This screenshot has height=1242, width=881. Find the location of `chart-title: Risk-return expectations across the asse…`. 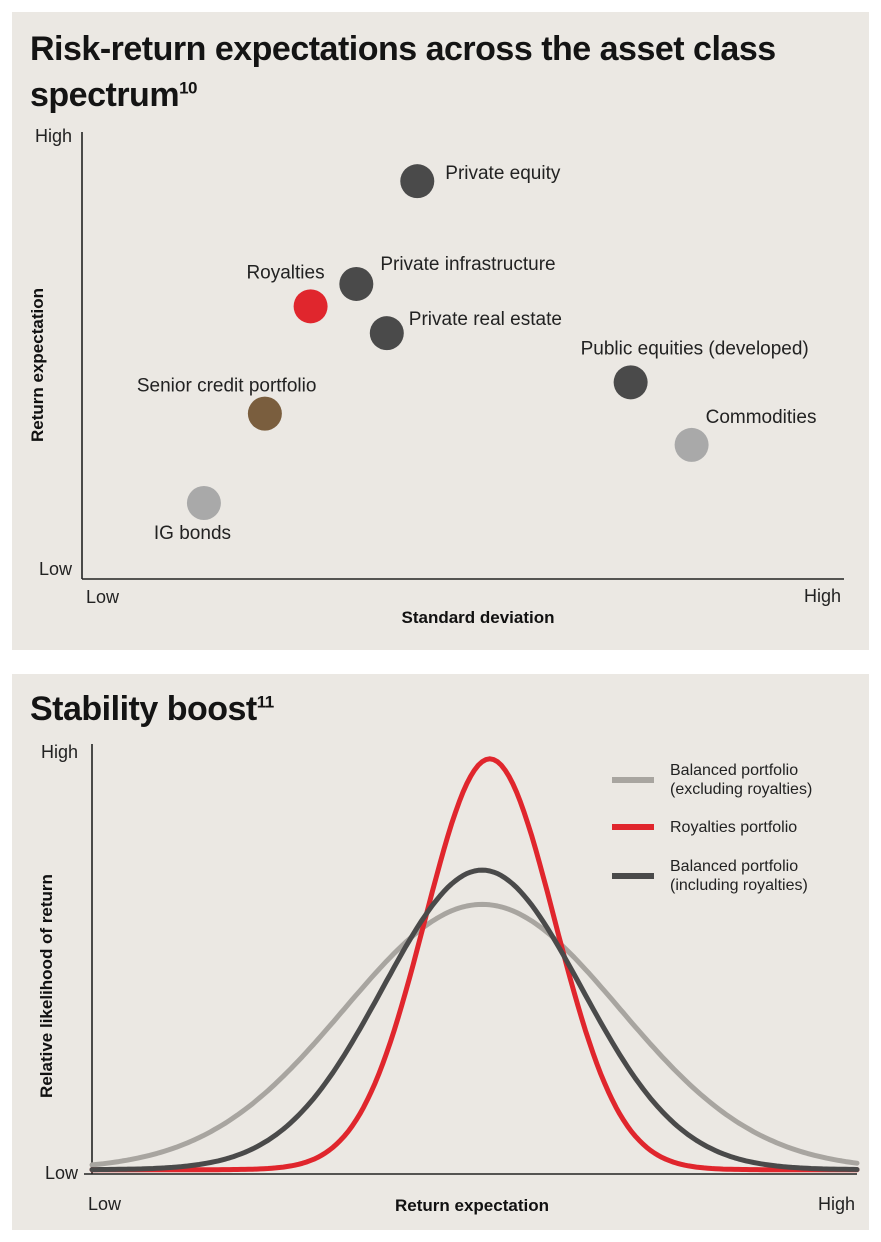

chart-title: Risk-return expectations across the asse… is located at coordinates (403, 72).